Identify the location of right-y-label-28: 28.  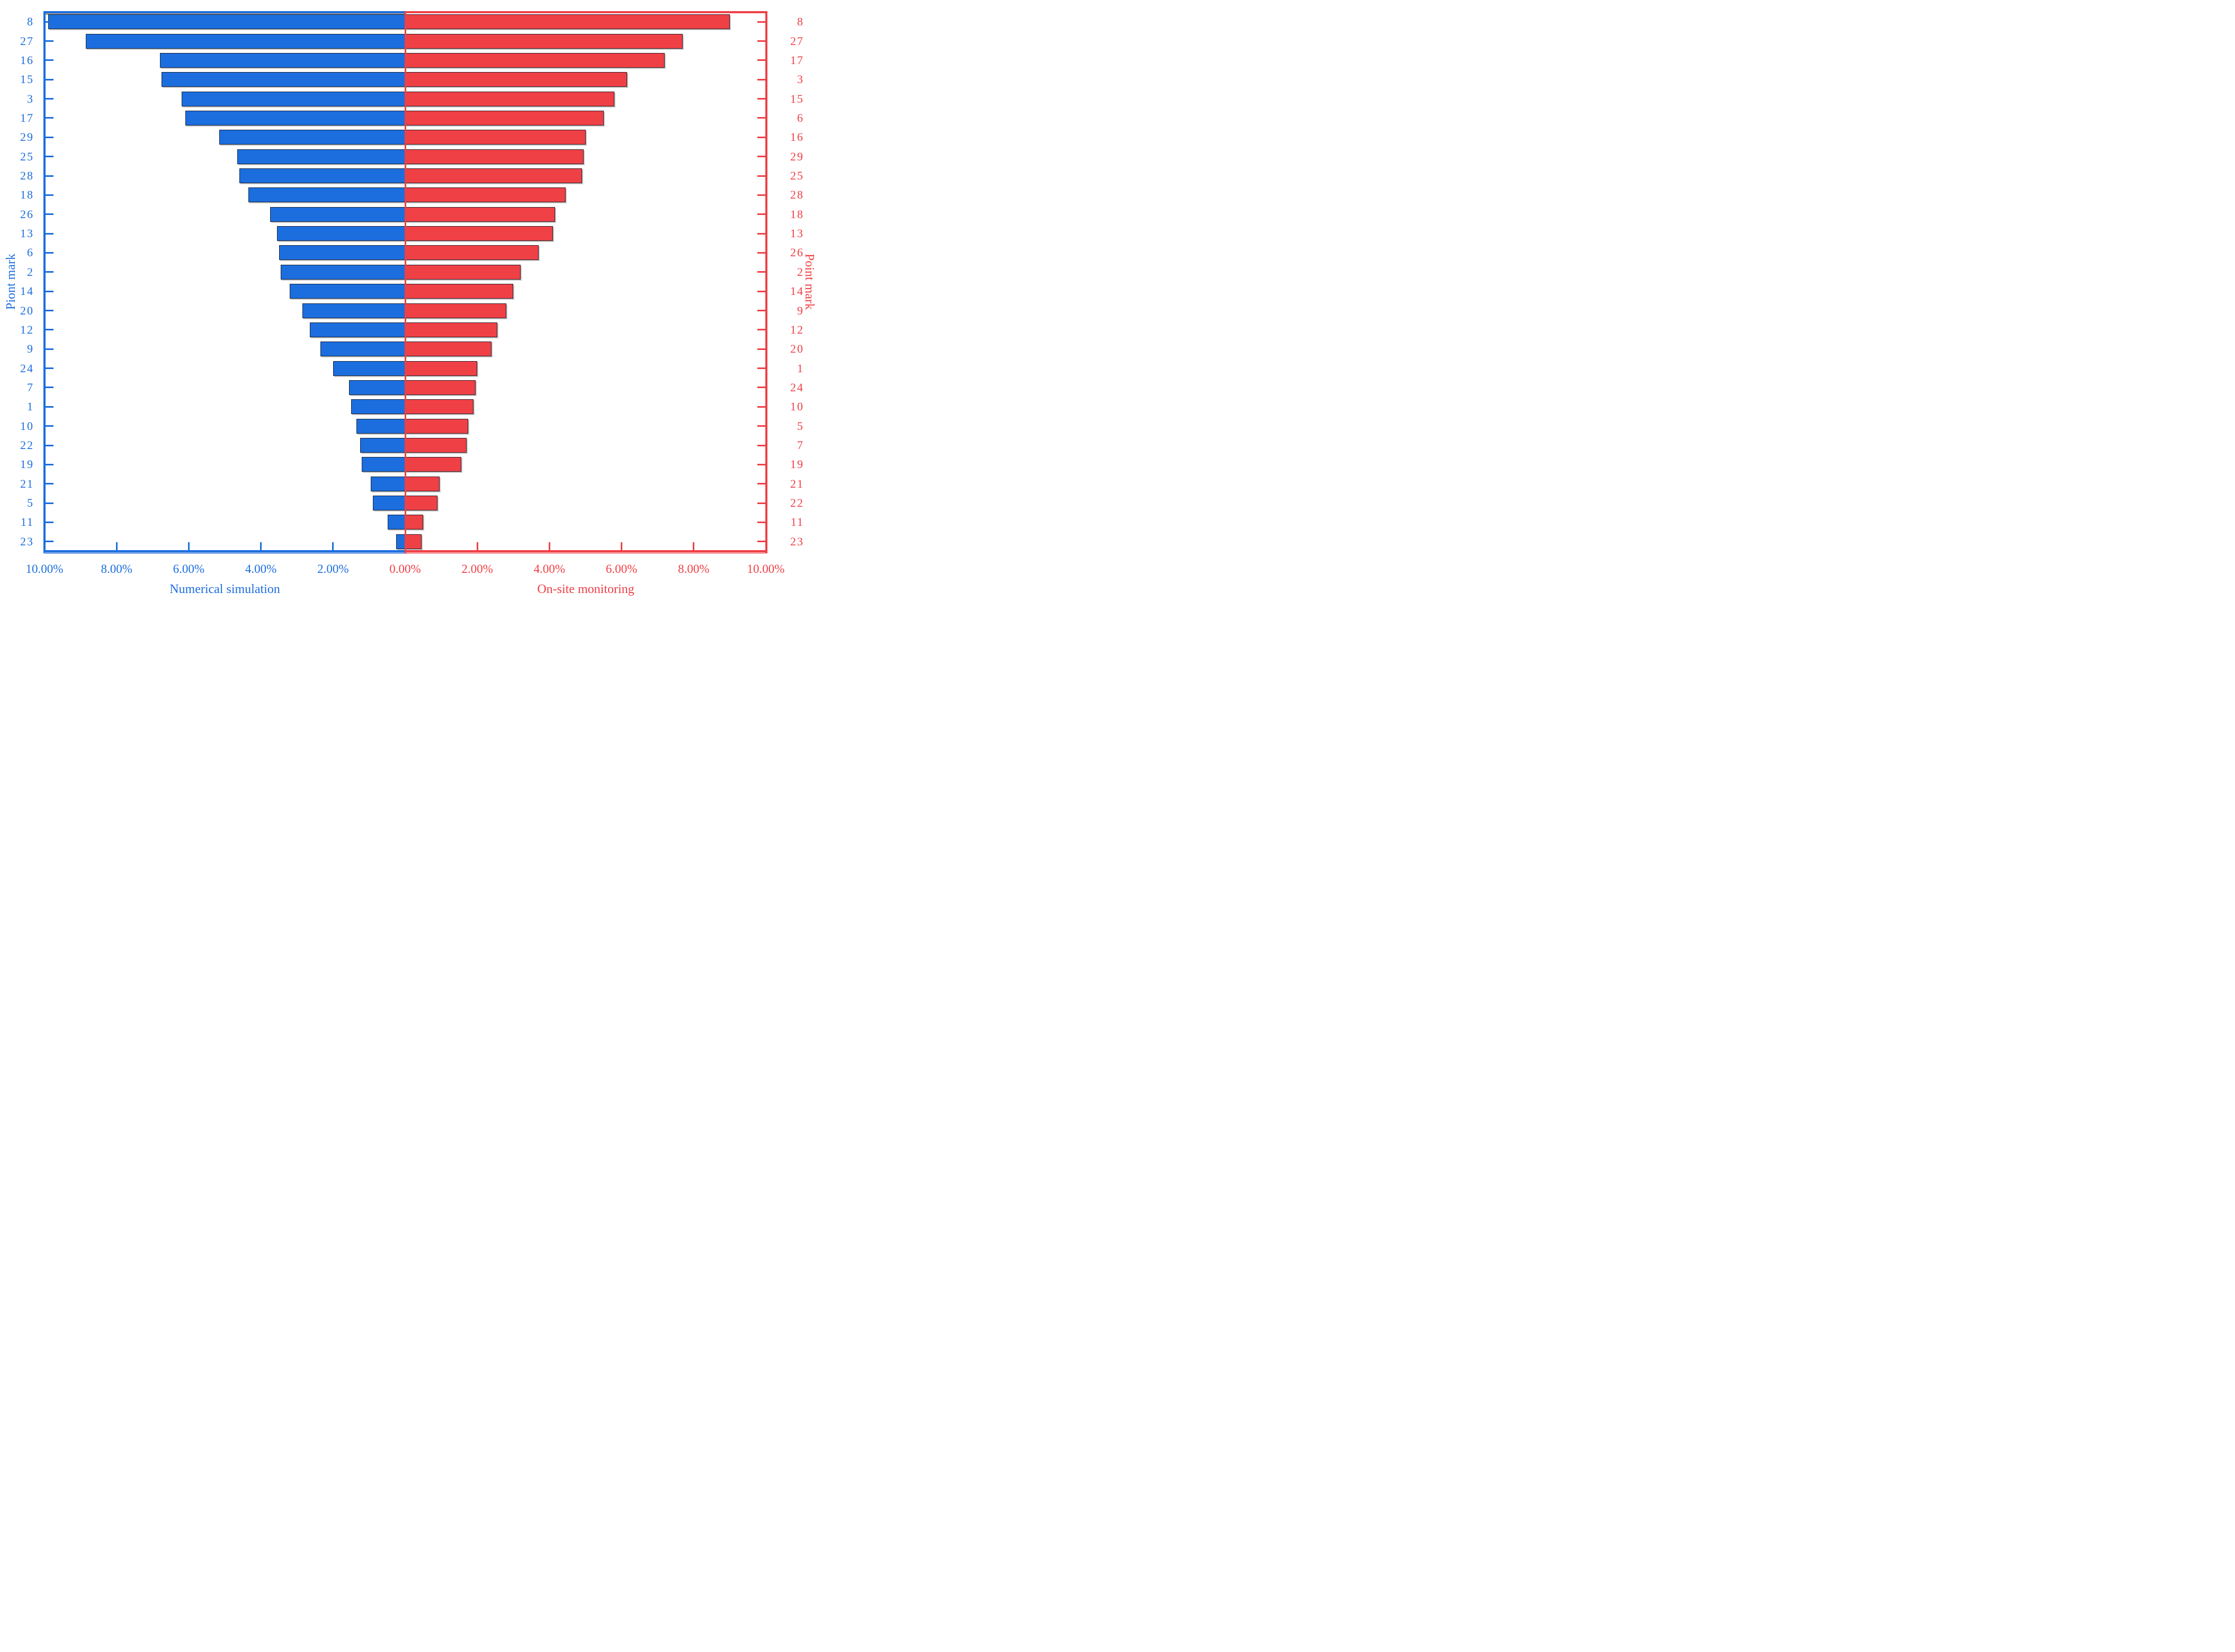
(797, 195).